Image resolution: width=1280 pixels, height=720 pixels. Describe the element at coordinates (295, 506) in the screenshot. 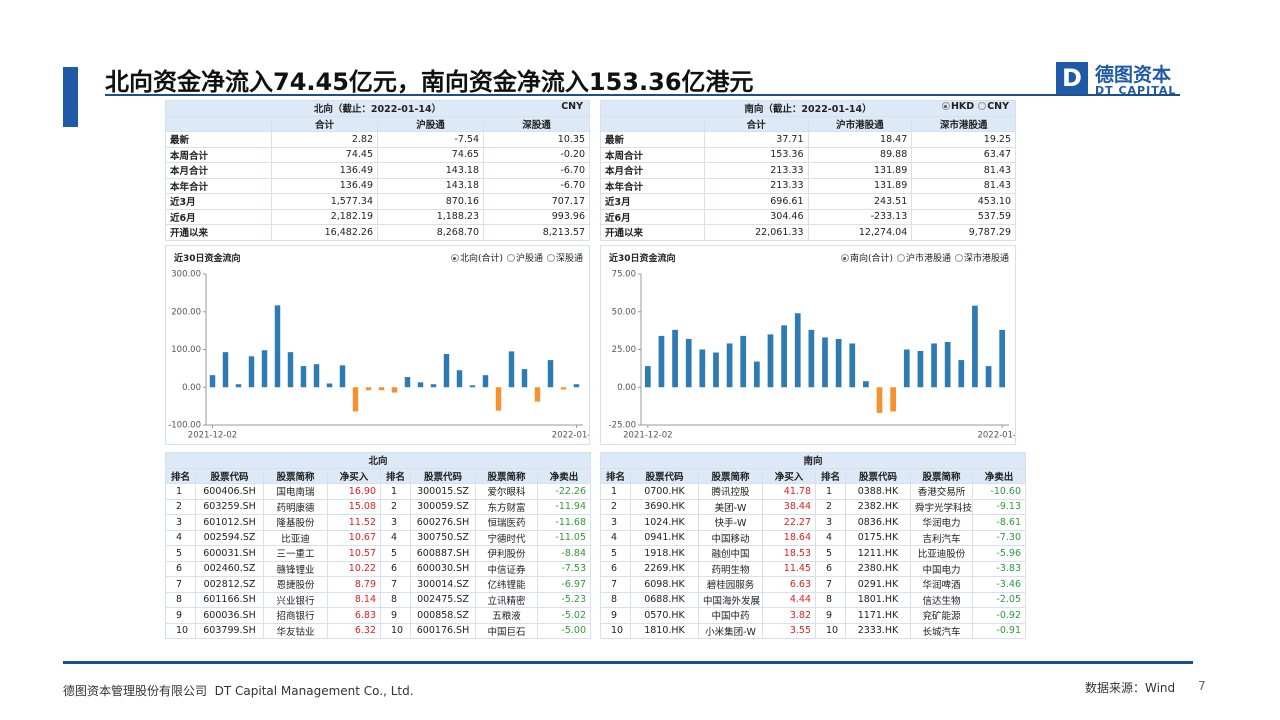

I see `top10-cell: 药明康德` at that location.